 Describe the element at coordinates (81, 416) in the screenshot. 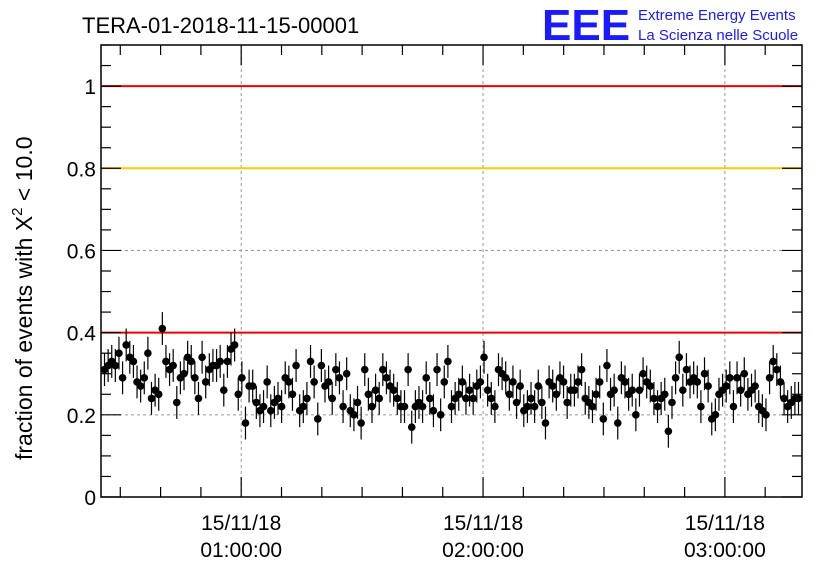

I see `y-tick-label: 0.2` at that location.